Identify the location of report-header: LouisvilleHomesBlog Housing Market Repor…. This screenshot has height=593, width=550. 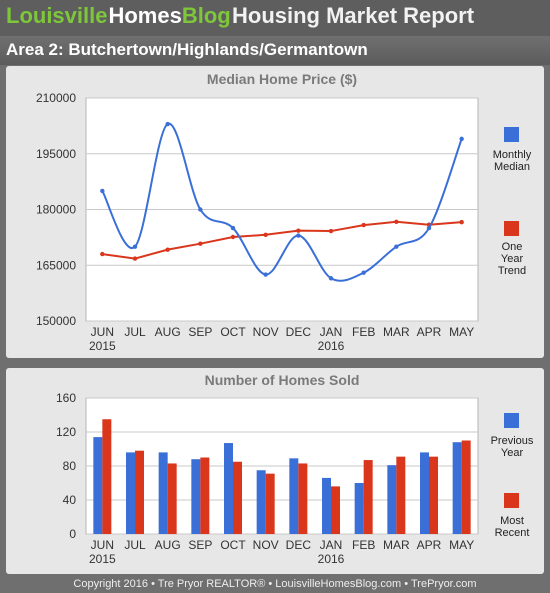
(275, 18).